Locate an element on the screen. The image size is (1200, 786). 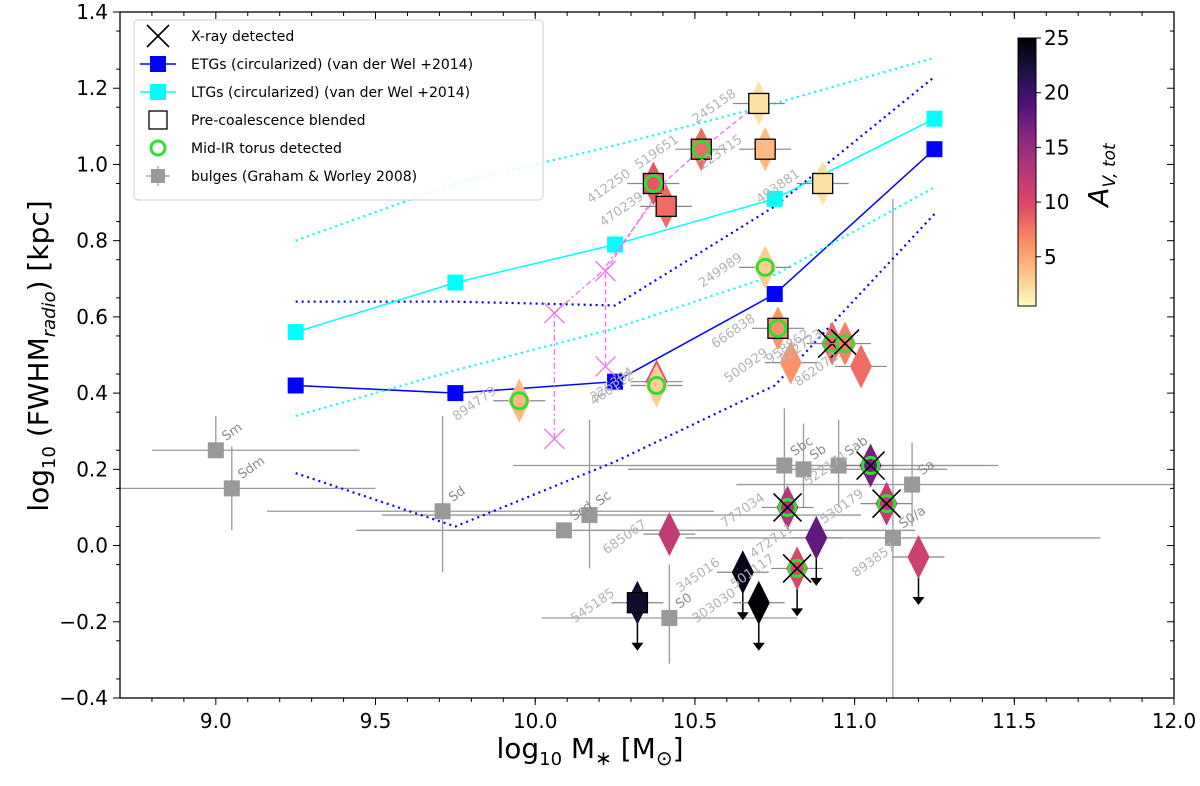
legend-entry: Pre-coalescence blended is located at coordinates (257, 120).